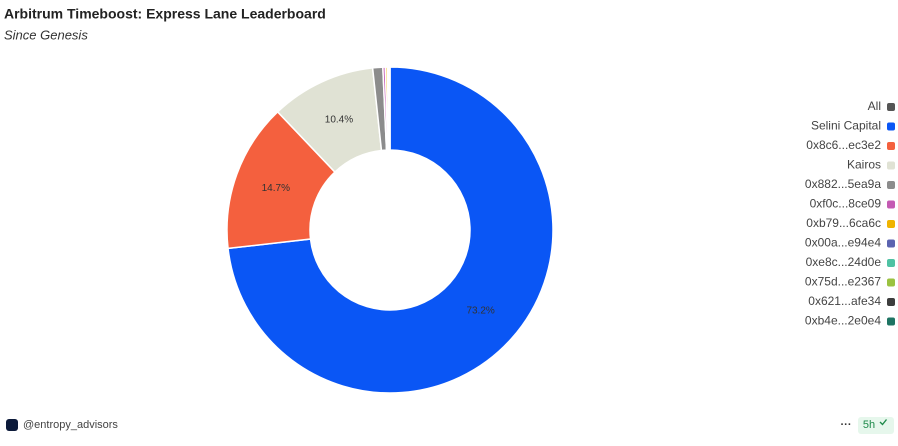 The width and height of the screenshot is (898, 446). I want to click on age: 5h, so click(869, 425).